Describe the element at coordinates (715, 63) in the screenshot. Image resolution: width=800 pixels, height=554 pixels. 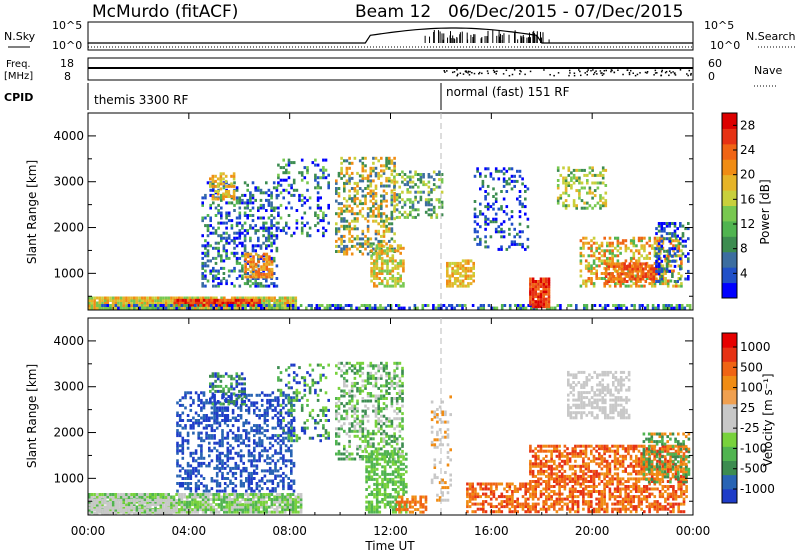
I see `nave-tick-top: 60` at that location.